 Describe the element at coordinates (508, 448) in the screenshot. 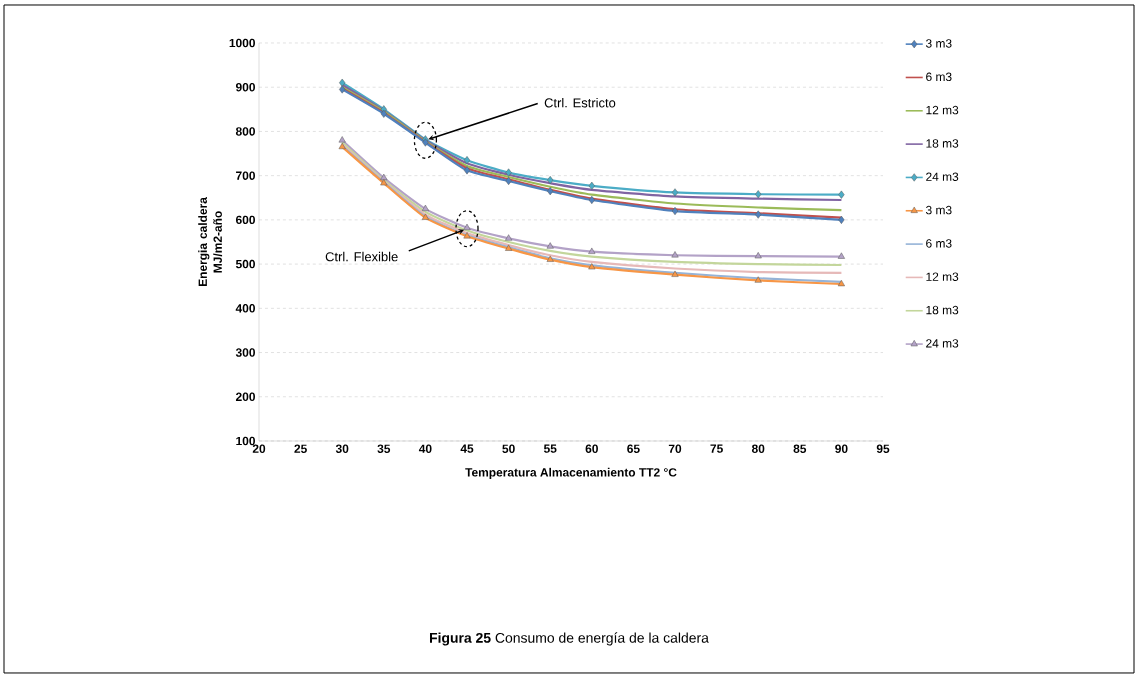

I see `x-tick-label: 50` at that location.